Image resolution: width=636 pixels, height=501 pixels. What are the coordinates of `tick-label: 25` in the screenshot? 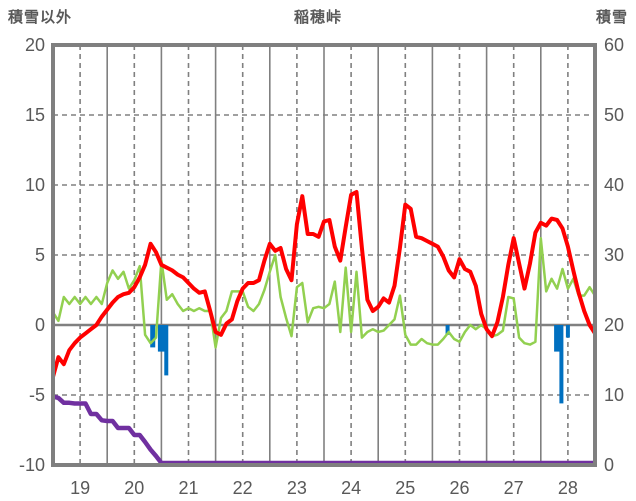 It's located at (405, 488).